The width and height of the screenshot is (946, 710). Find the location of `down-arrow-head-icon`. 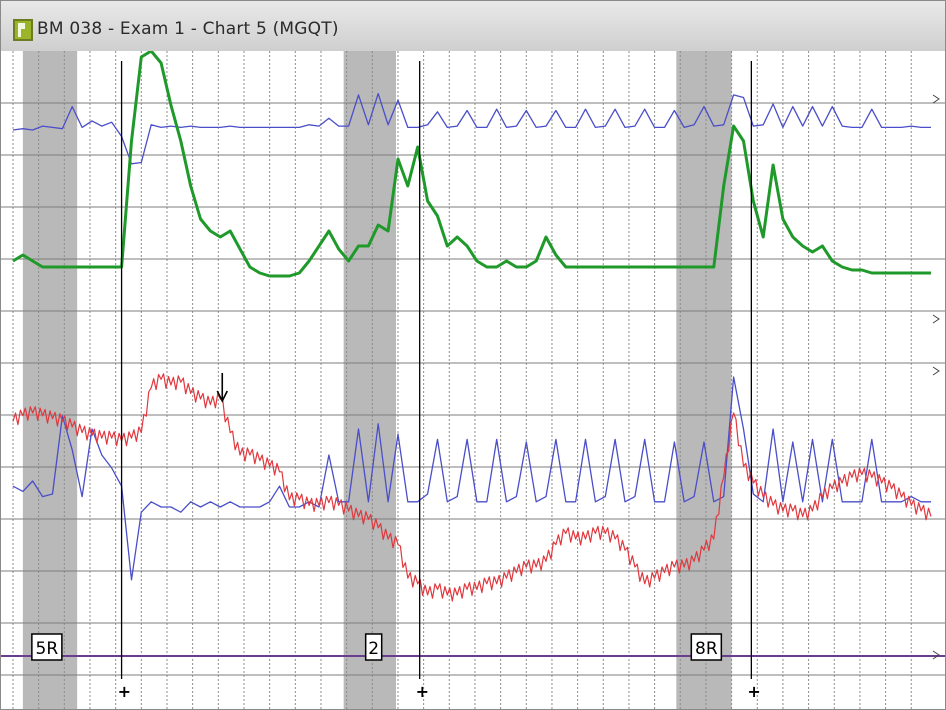

down-arrow-head-icon is located at coordinates (222, 396).